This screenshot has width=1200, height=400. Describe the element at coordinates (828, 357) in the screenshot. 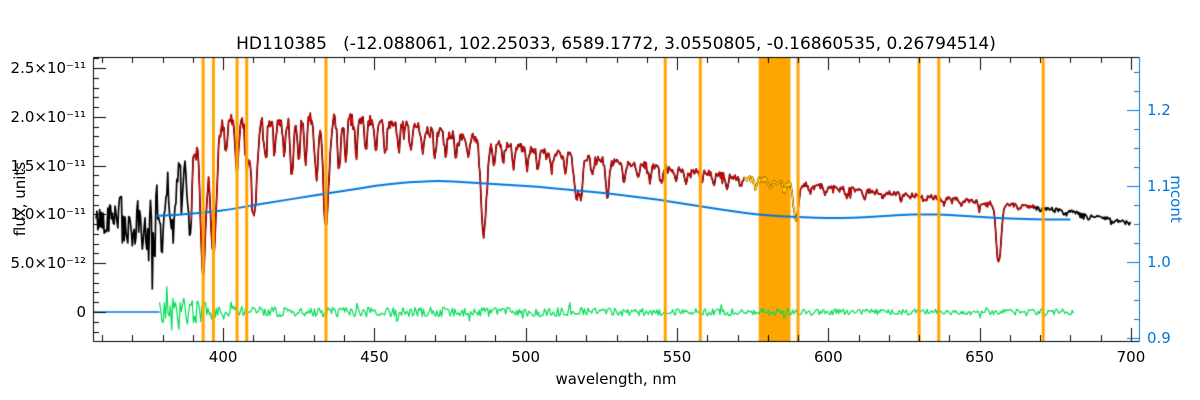

I see `x-tick-label: 600` at that location.